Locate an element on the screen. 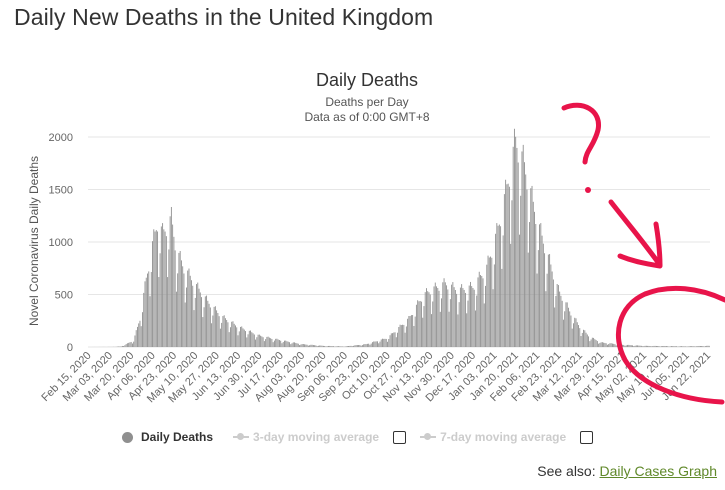  daily-cases-graph-link: Daily Cases Graph is located at coordinates (658, 471).